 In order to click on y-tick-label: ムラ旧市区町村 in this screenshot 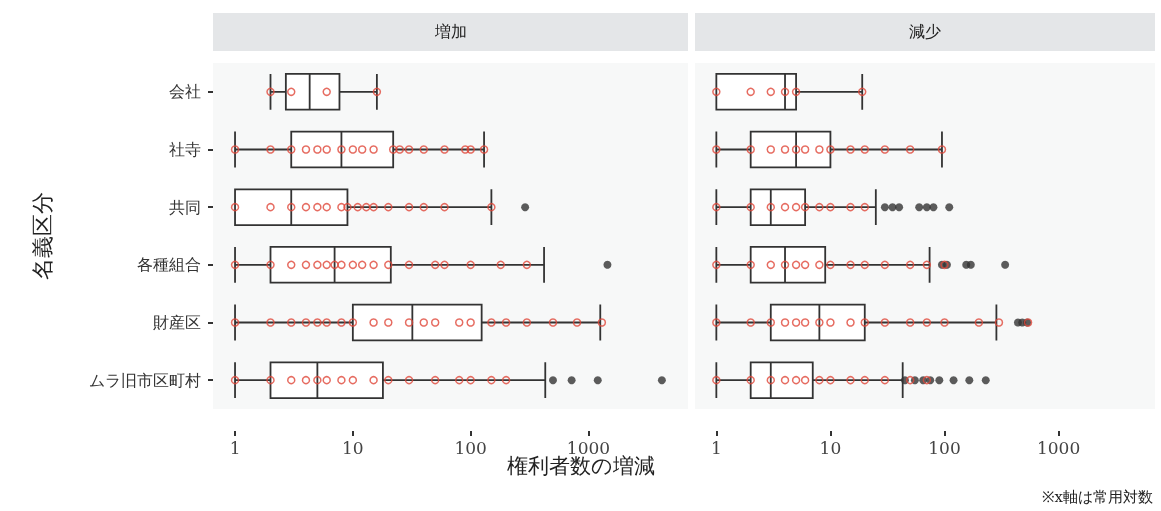, I will do `click(145, 380)`.